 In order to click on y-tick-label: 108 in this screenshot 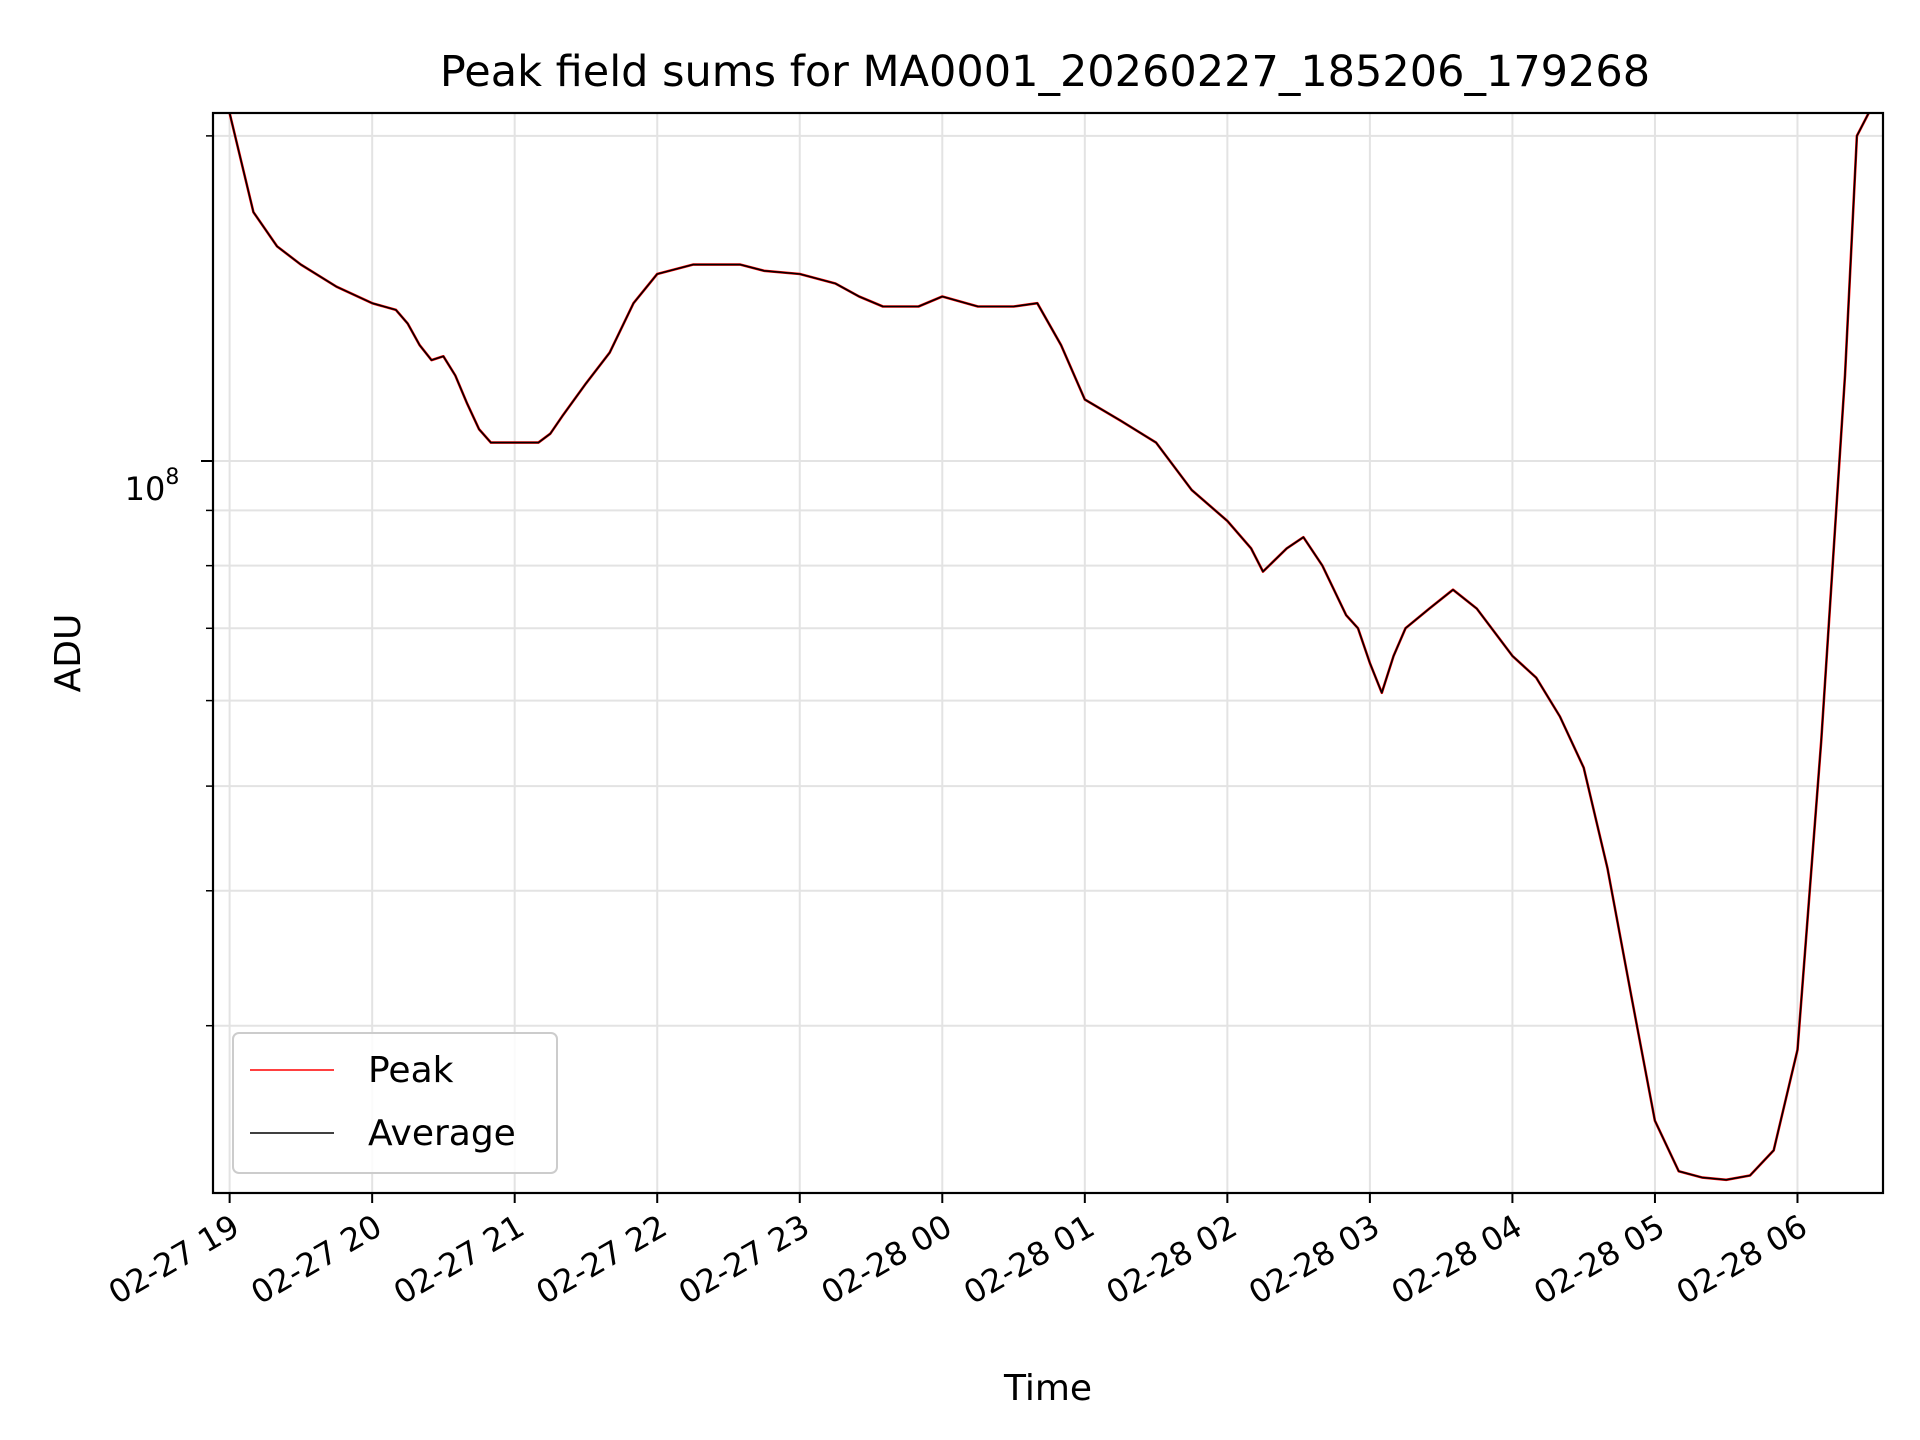, I will do `click(152, 486)`.